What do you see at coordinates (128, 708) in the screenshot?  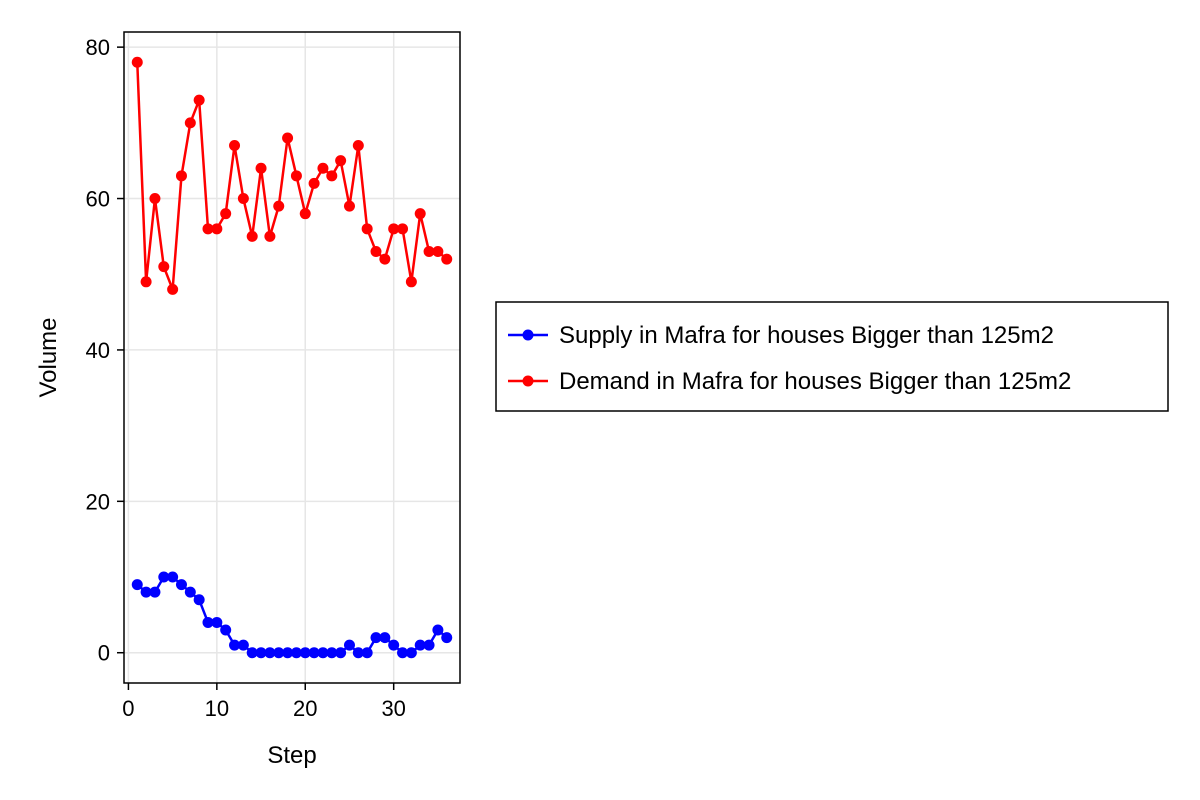 I see `x-tick-label: 0` at bounding box center [128, 708].